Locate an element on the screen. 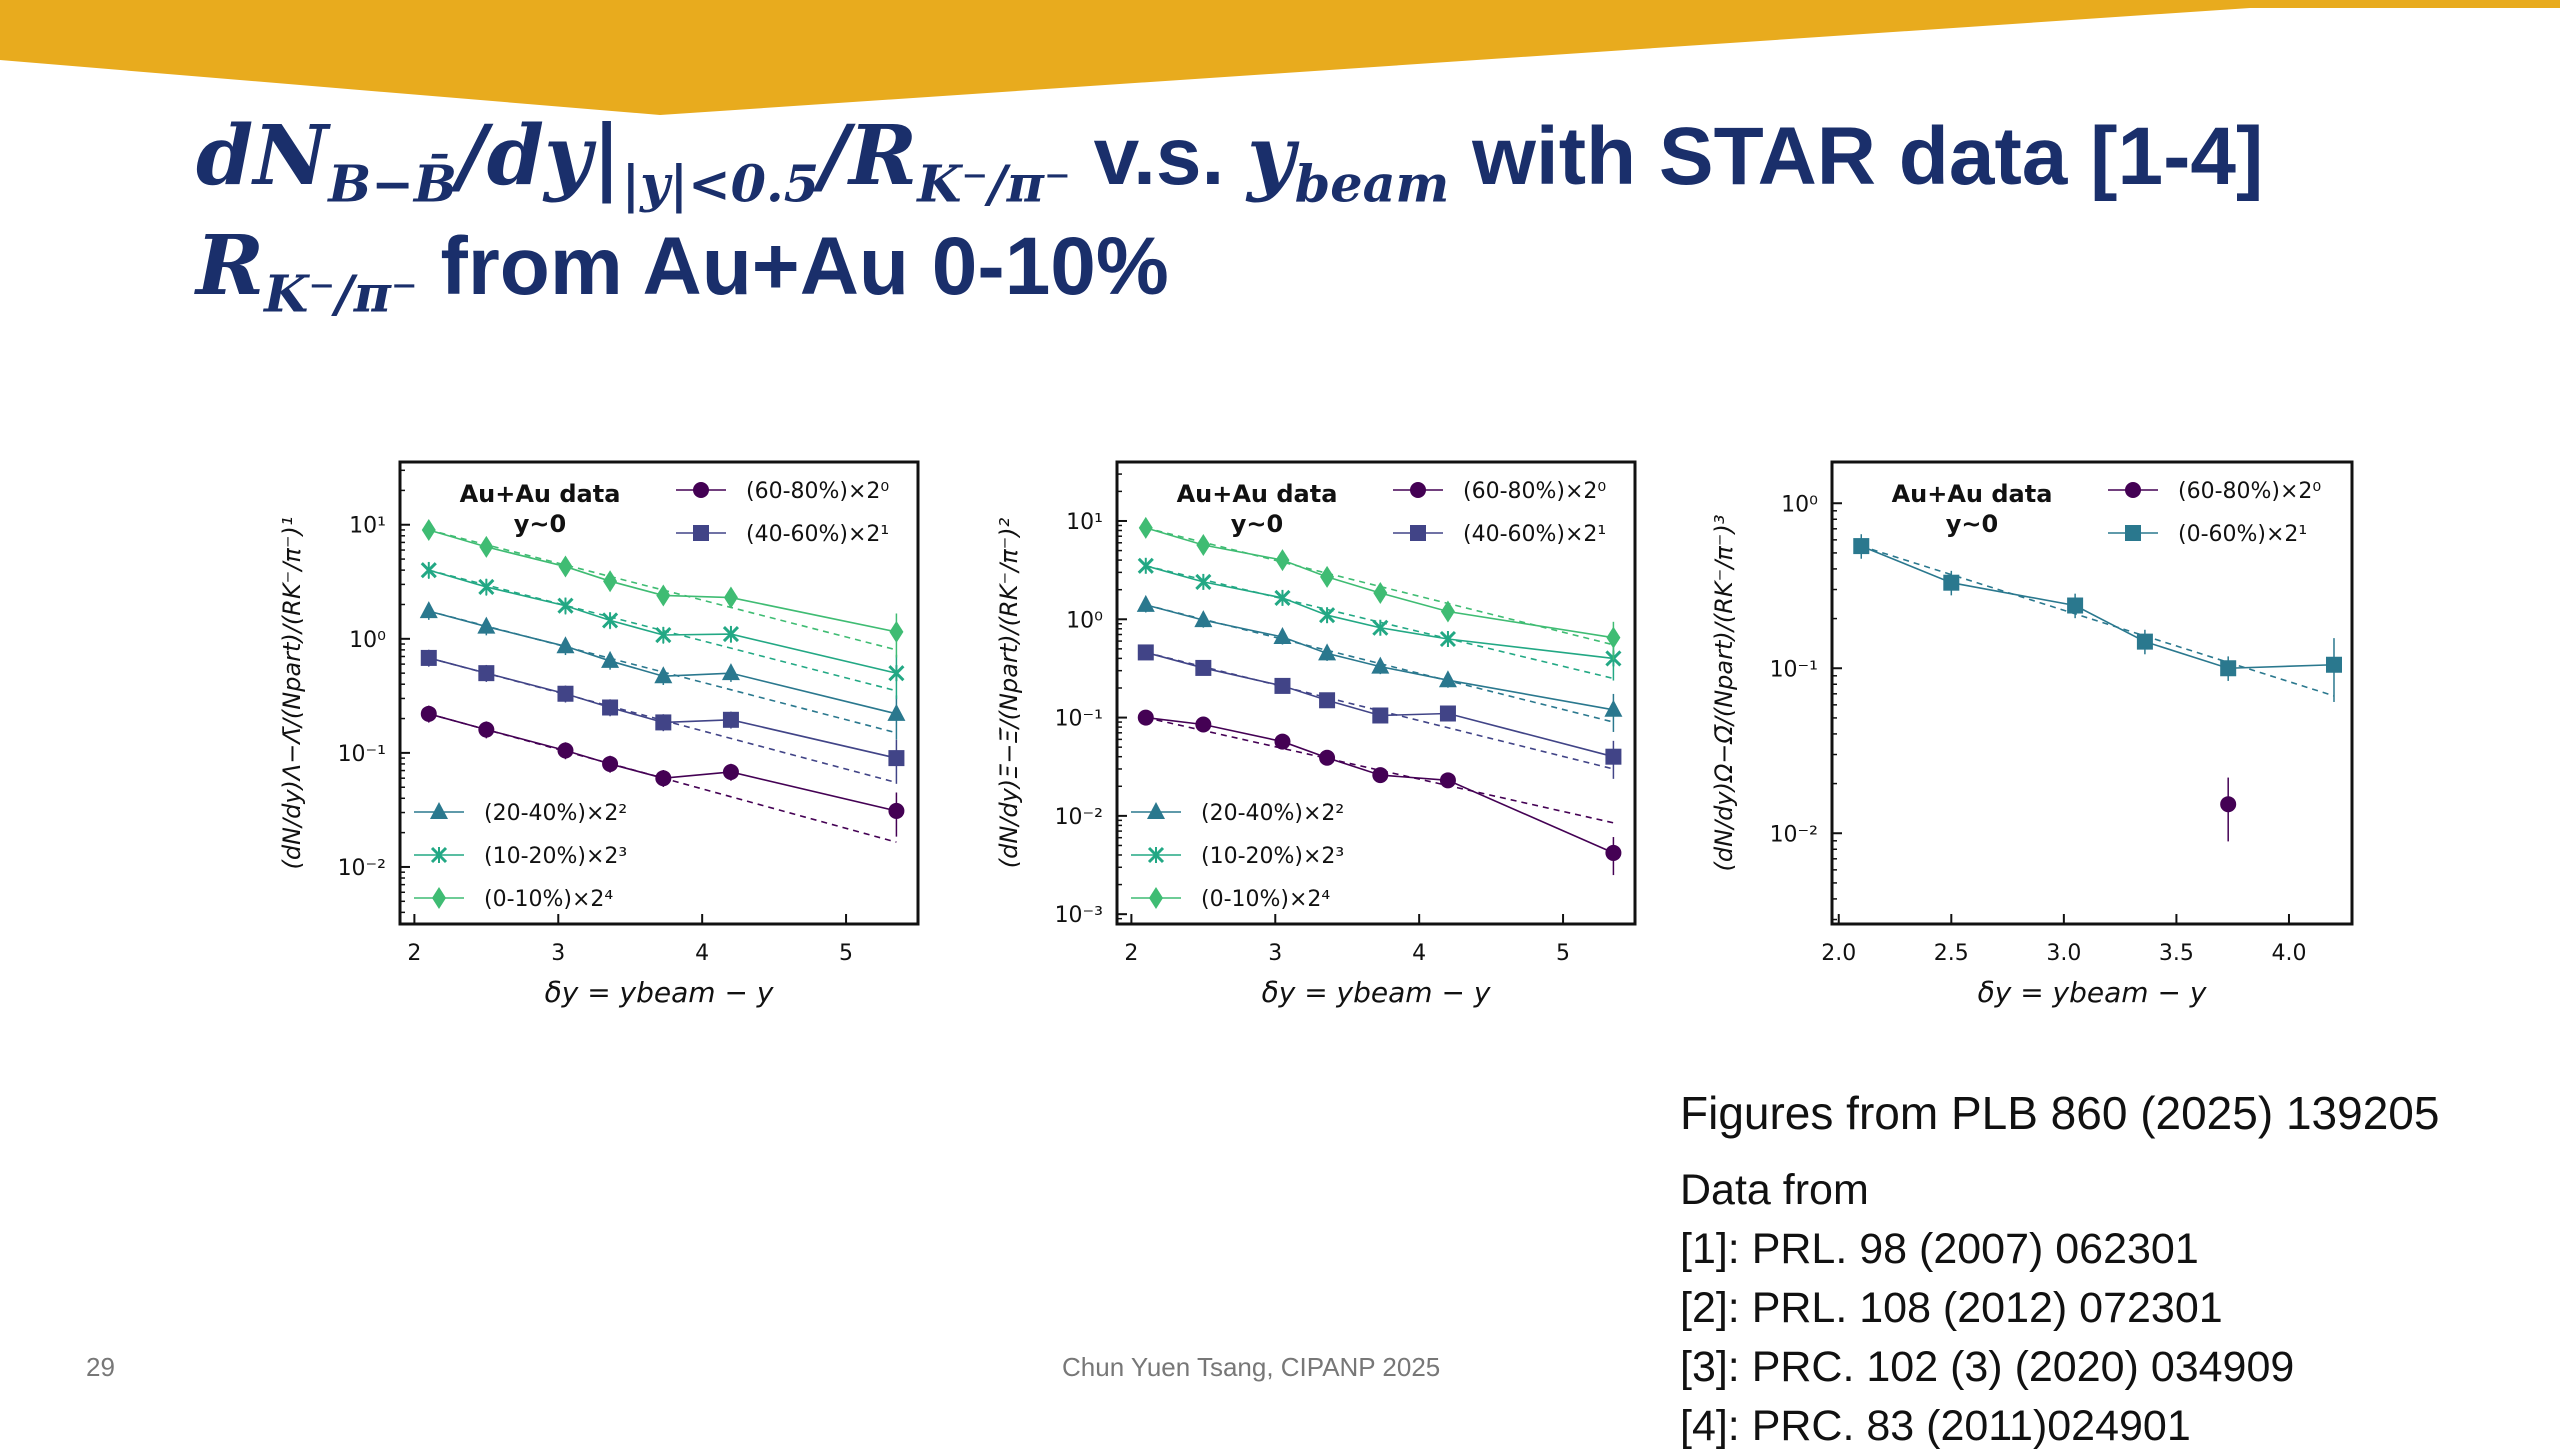  x-tick-label: 3 is located at coordinates (558, 953).